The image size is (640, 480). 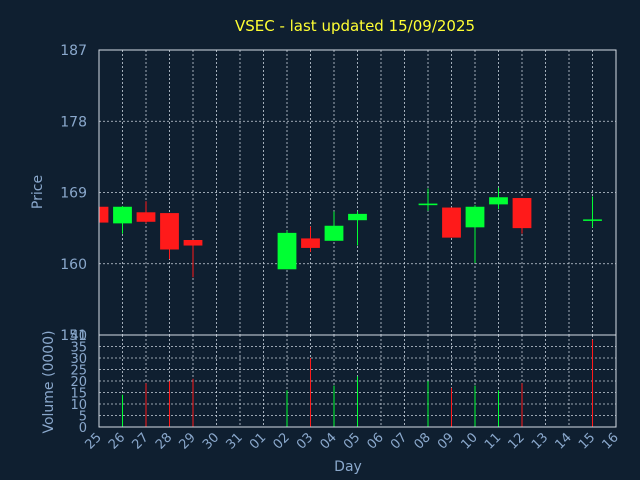 What do you see at coordinates (470, 441) in the screenshot?
I see `x-tick-label: 10` at bounding box center [470, 441].